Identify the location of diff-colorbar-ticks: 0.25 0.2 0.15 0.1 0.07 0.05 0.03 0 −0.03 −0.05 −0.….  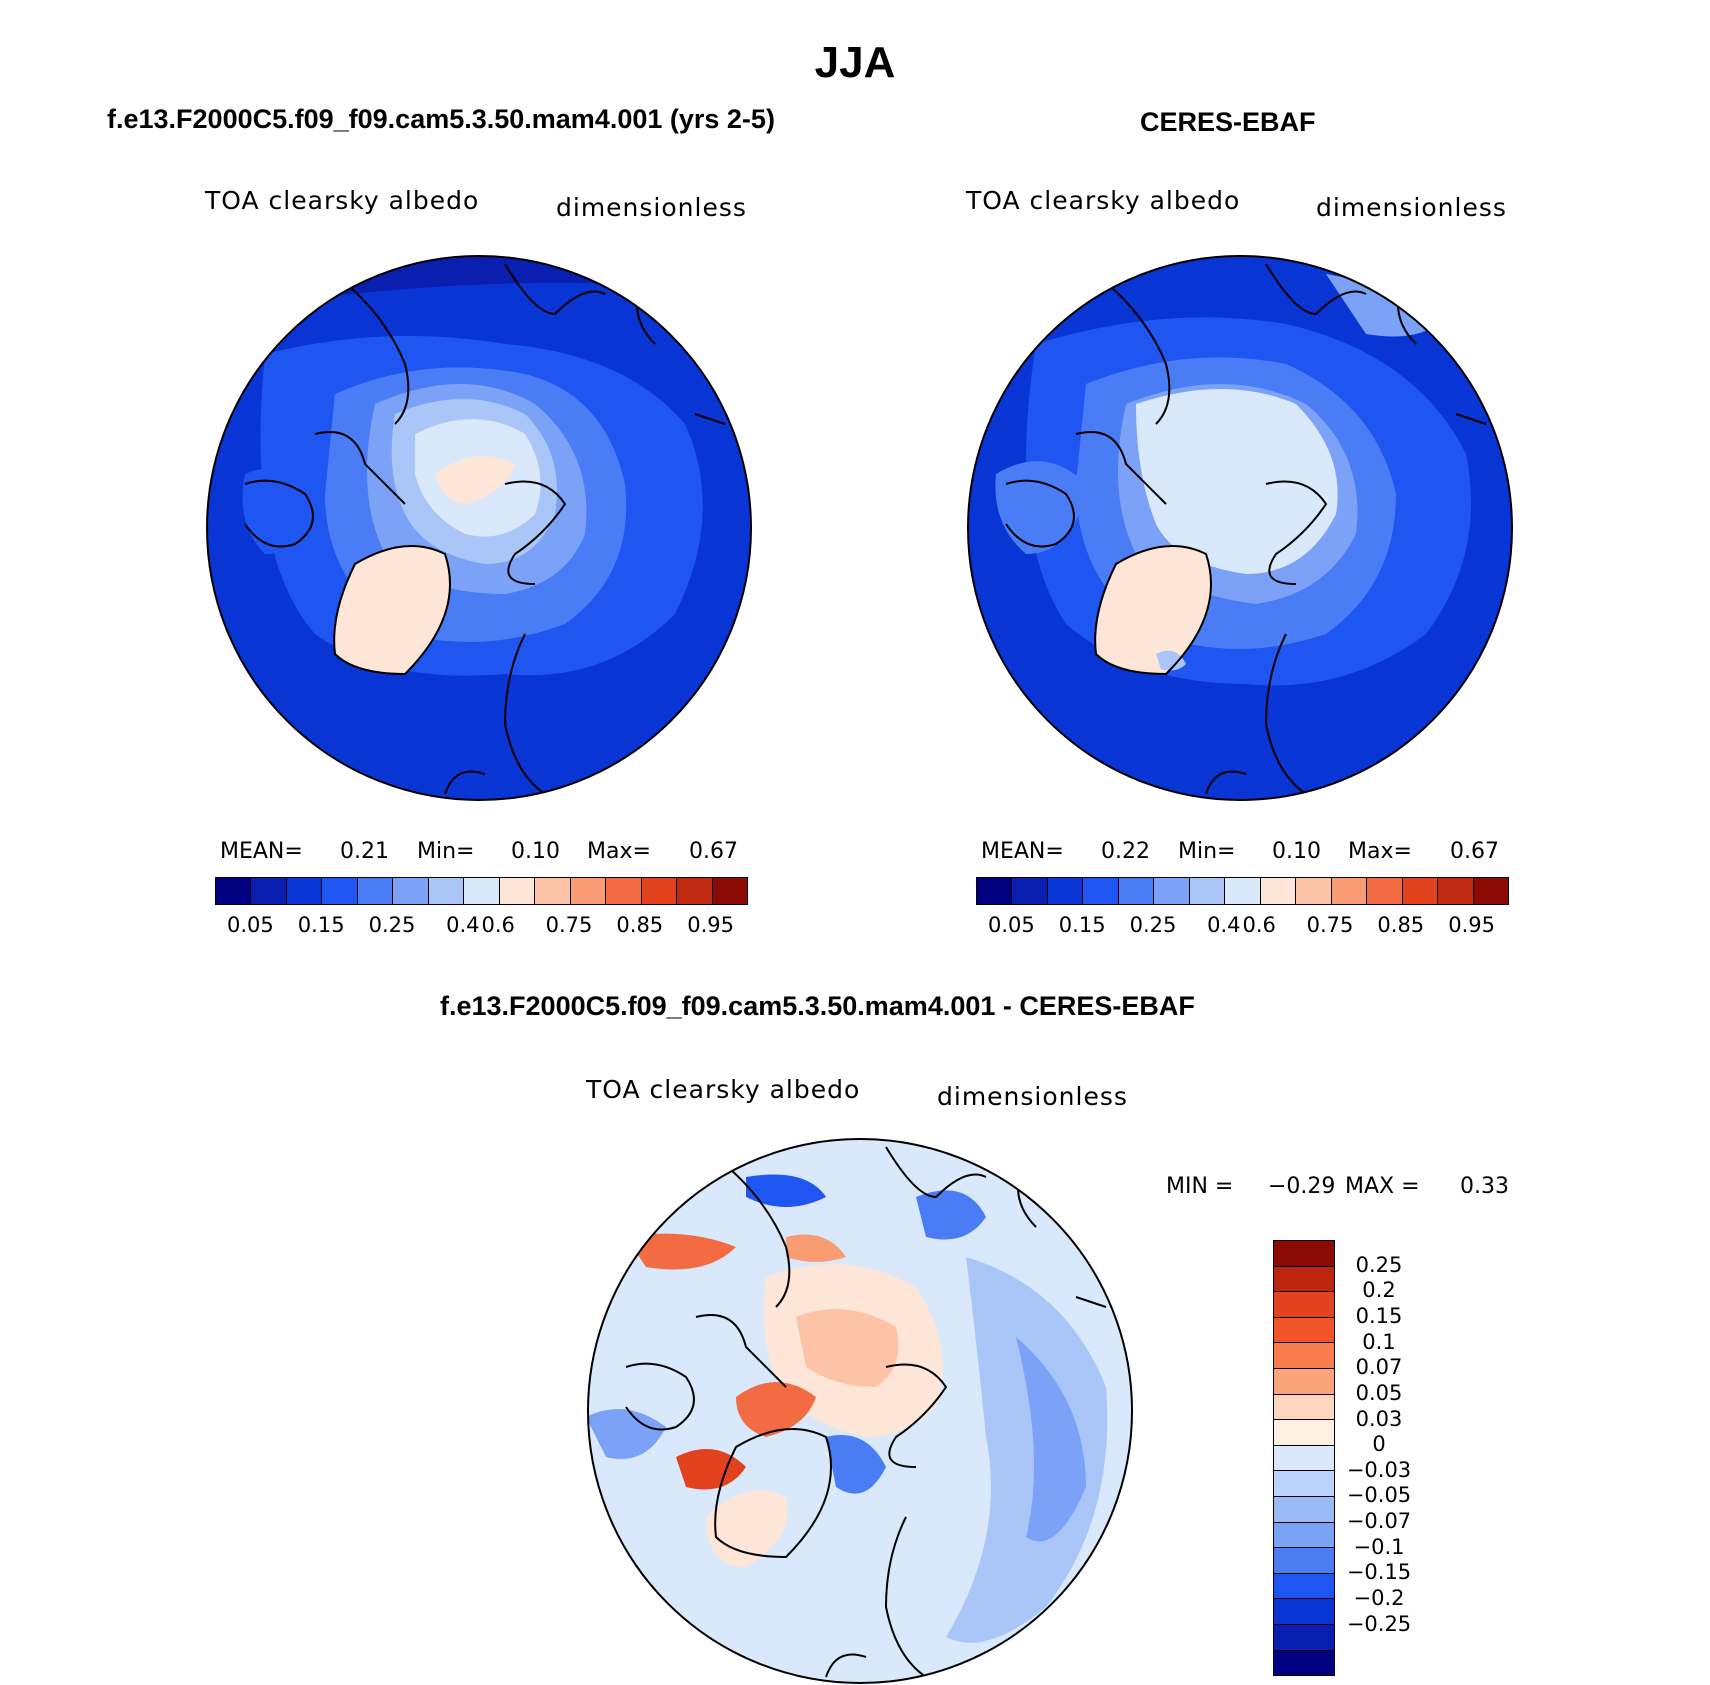
(1404, 1458).